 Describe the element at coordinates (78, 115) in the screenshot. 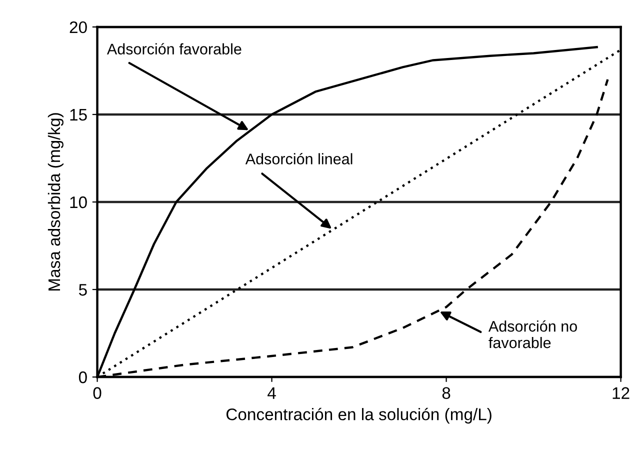

I see `y-tick-label: 15` at that location.